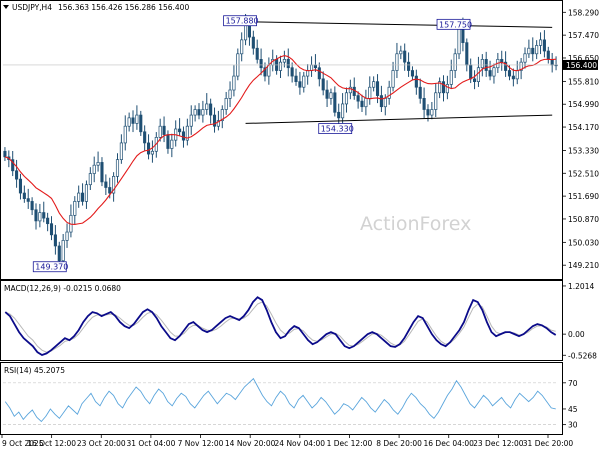  I want to click on time-axis-label: 24 Nov 04:00, so click(300, 443).